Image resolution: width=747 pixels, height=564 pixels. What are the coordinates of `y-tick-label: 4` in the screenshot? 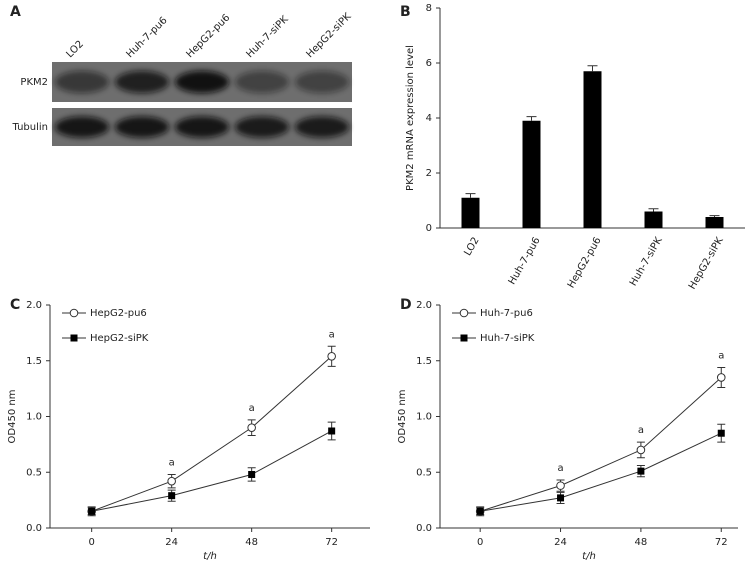 It's located at (429, 118).